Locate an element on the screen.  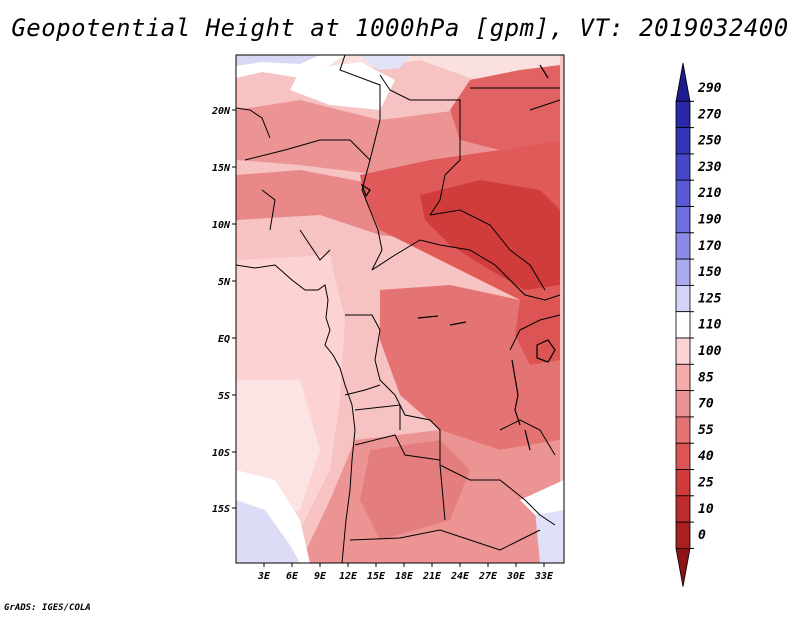
lat-label: 10S is located at coordinates (221, 453).